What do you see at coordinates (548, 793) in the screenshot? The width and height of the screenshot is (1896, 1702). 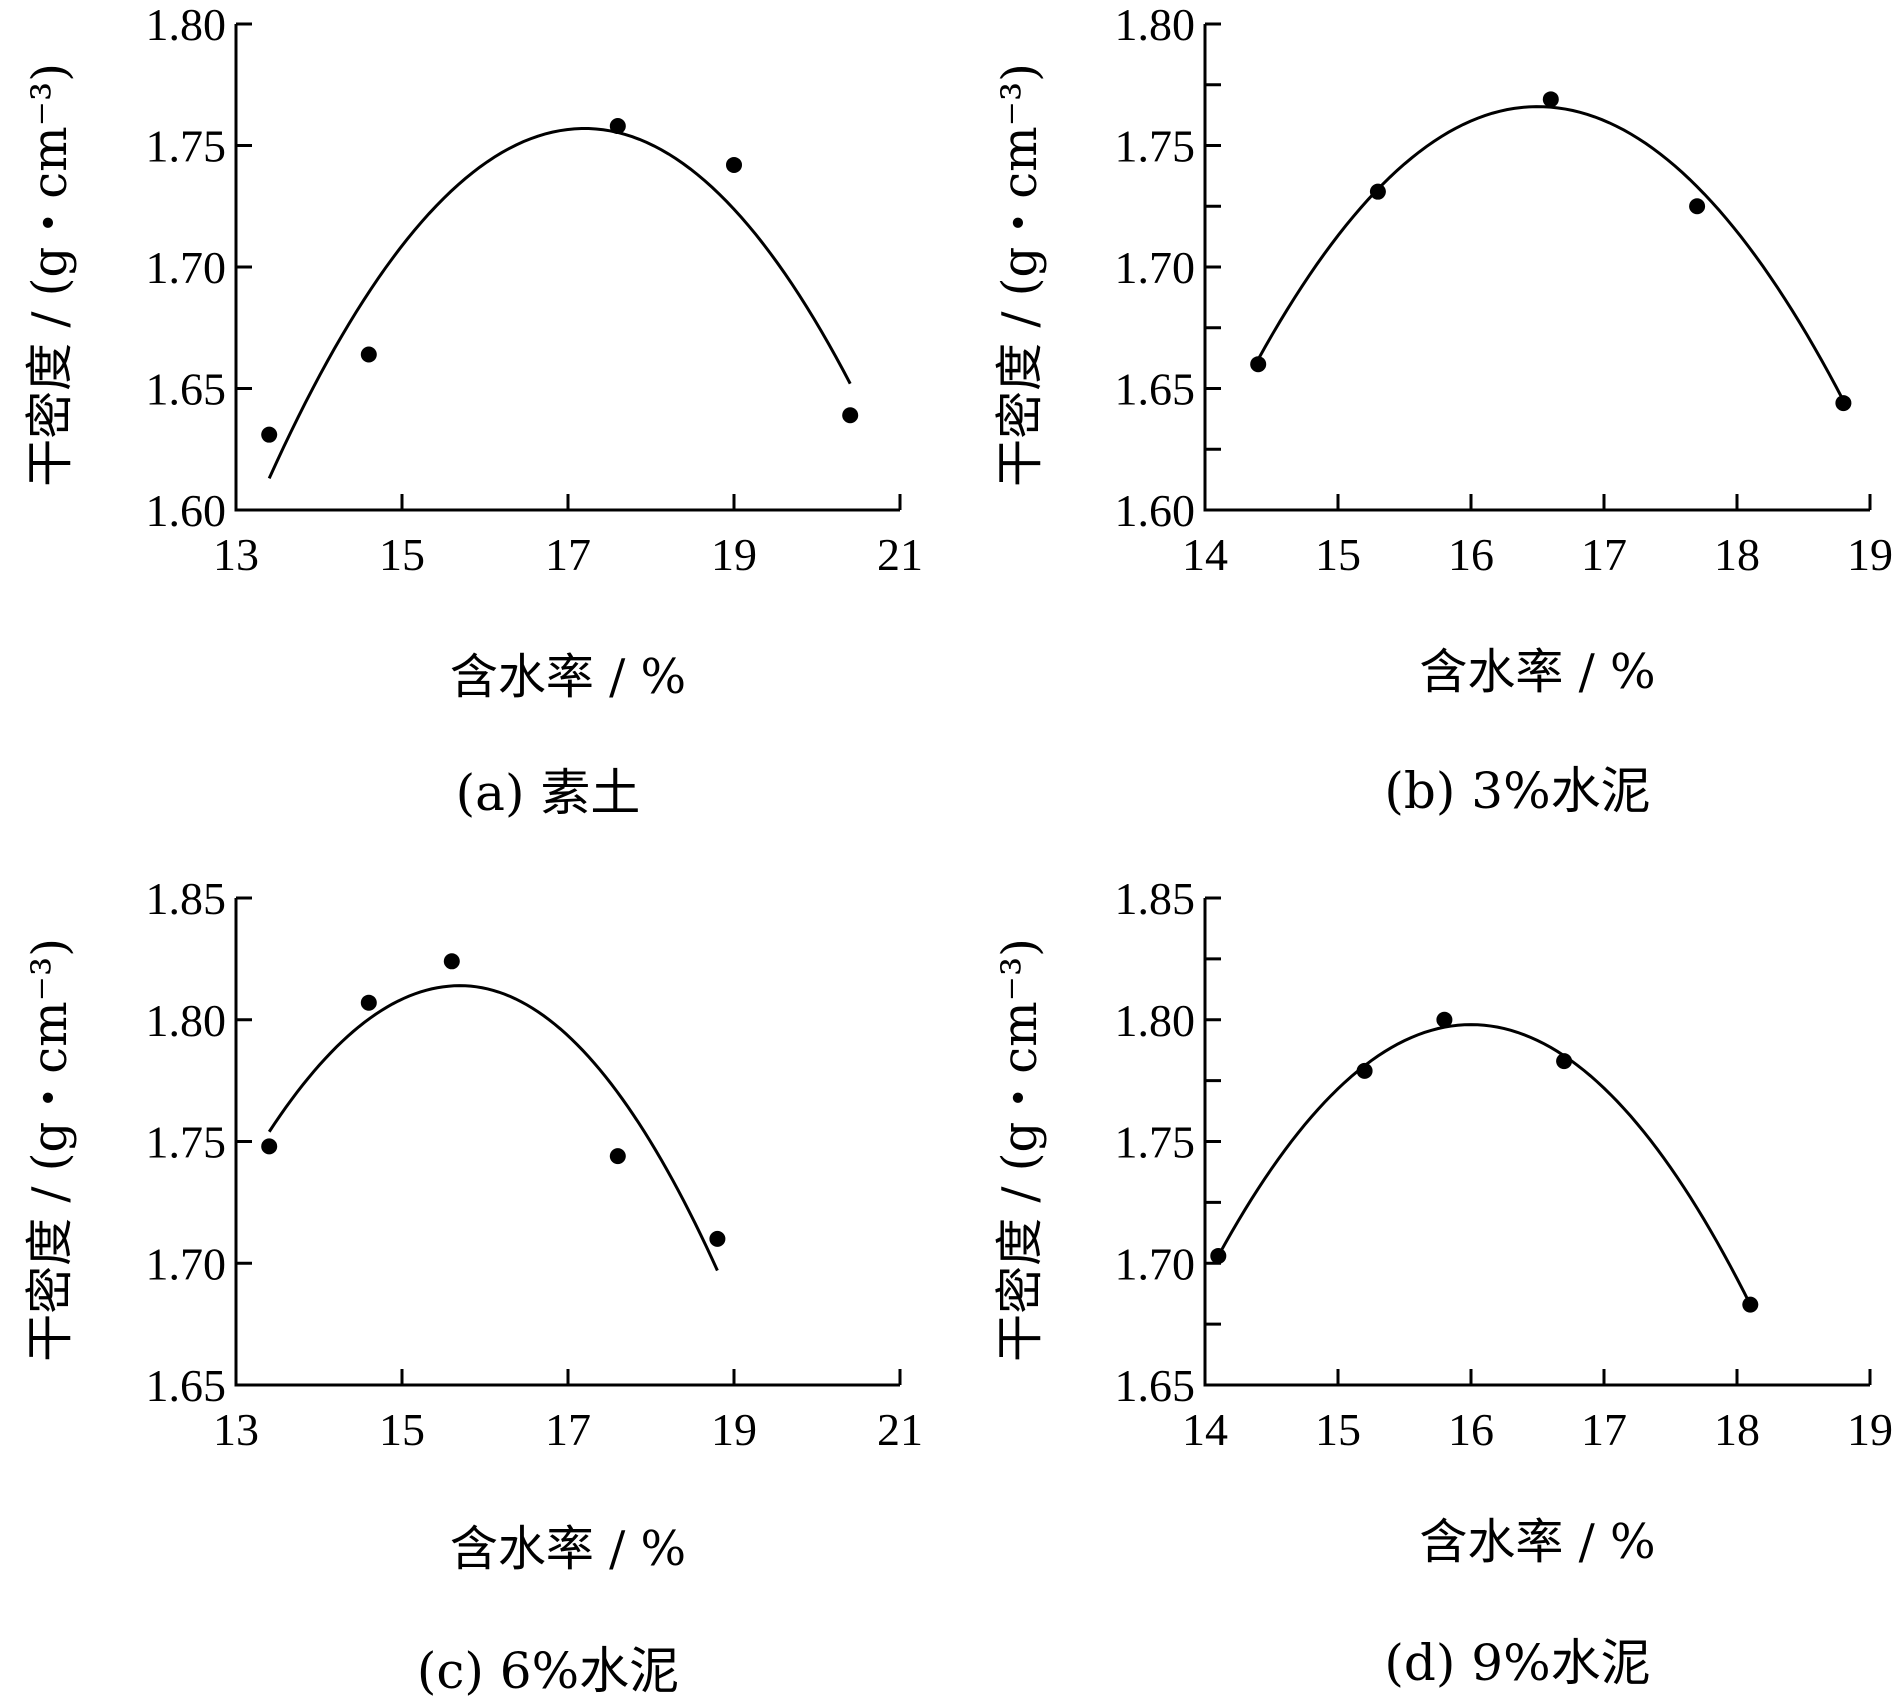 I see `panel-caption: (a) 素土` at bounding box center [548, 793].